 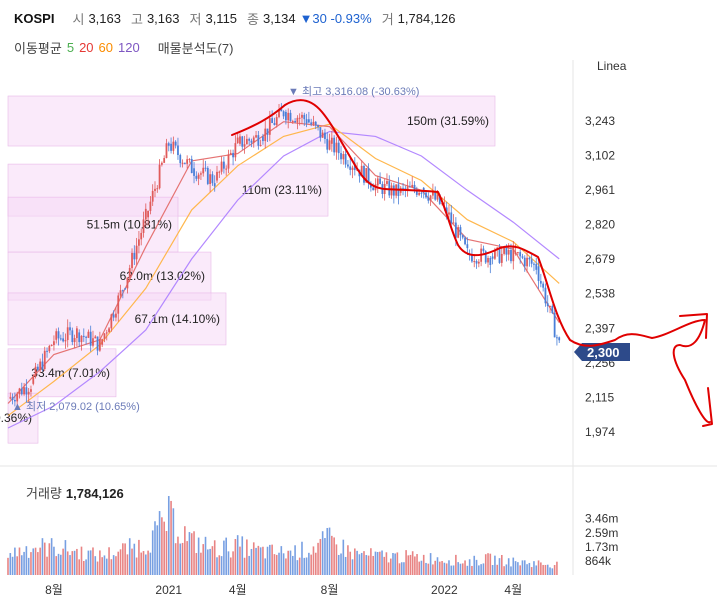 I want to click on ma-5-label: 5, so click(x=70, y=47).